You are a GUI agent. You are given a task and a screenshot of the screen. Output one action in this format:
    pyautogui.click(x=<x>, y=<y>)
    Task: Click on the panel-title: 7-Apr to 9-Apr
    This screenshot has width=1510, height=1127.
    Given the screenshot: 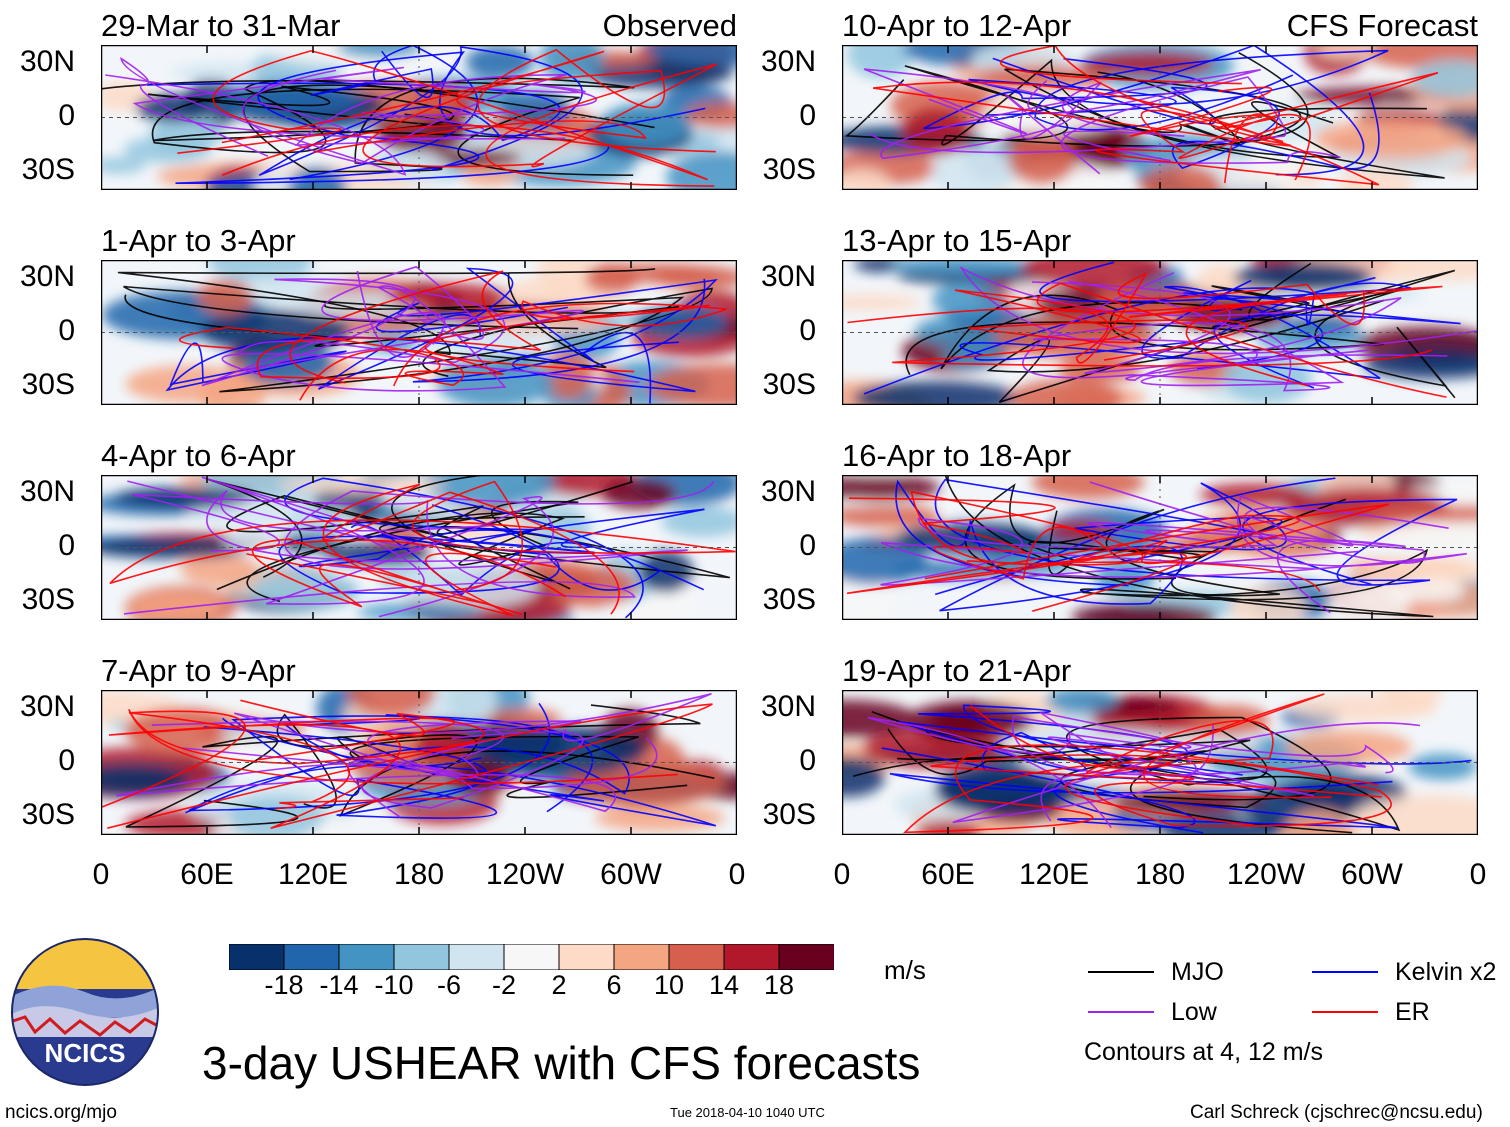 What is the action you would take?
    pyautogui.click(x=198, y=670)
    